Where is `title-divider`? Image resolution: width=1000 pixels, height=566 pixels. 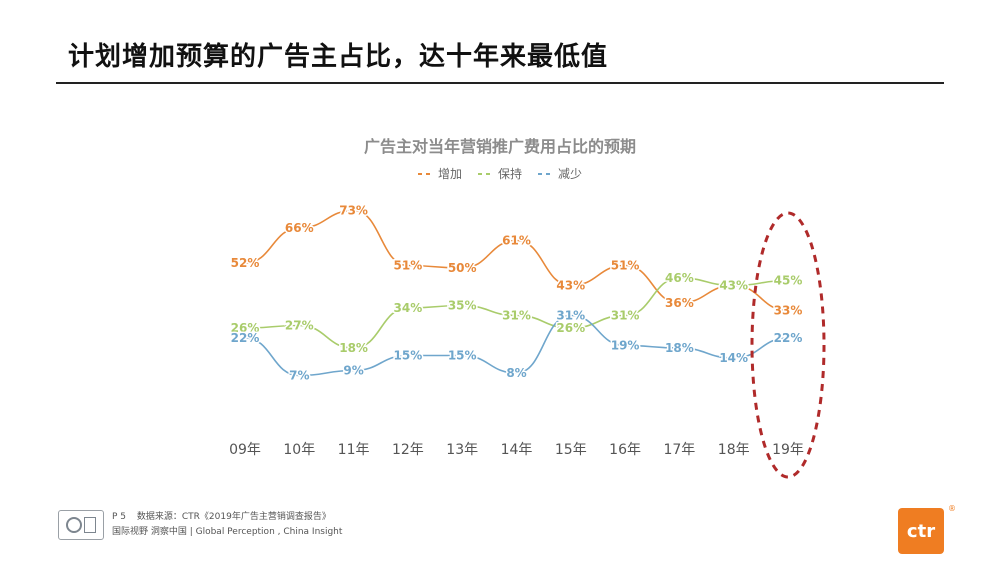
title-divider is located at coordinates (500, 83).